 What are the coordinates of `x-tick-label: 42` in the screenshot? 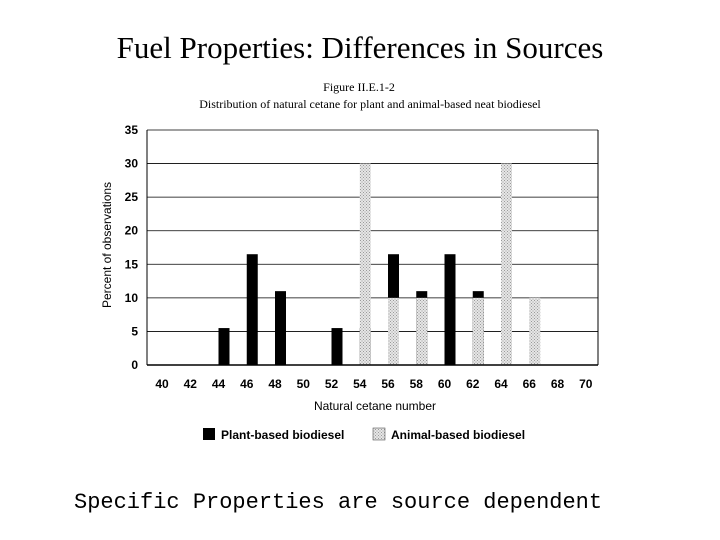 It's located at (191, 384).